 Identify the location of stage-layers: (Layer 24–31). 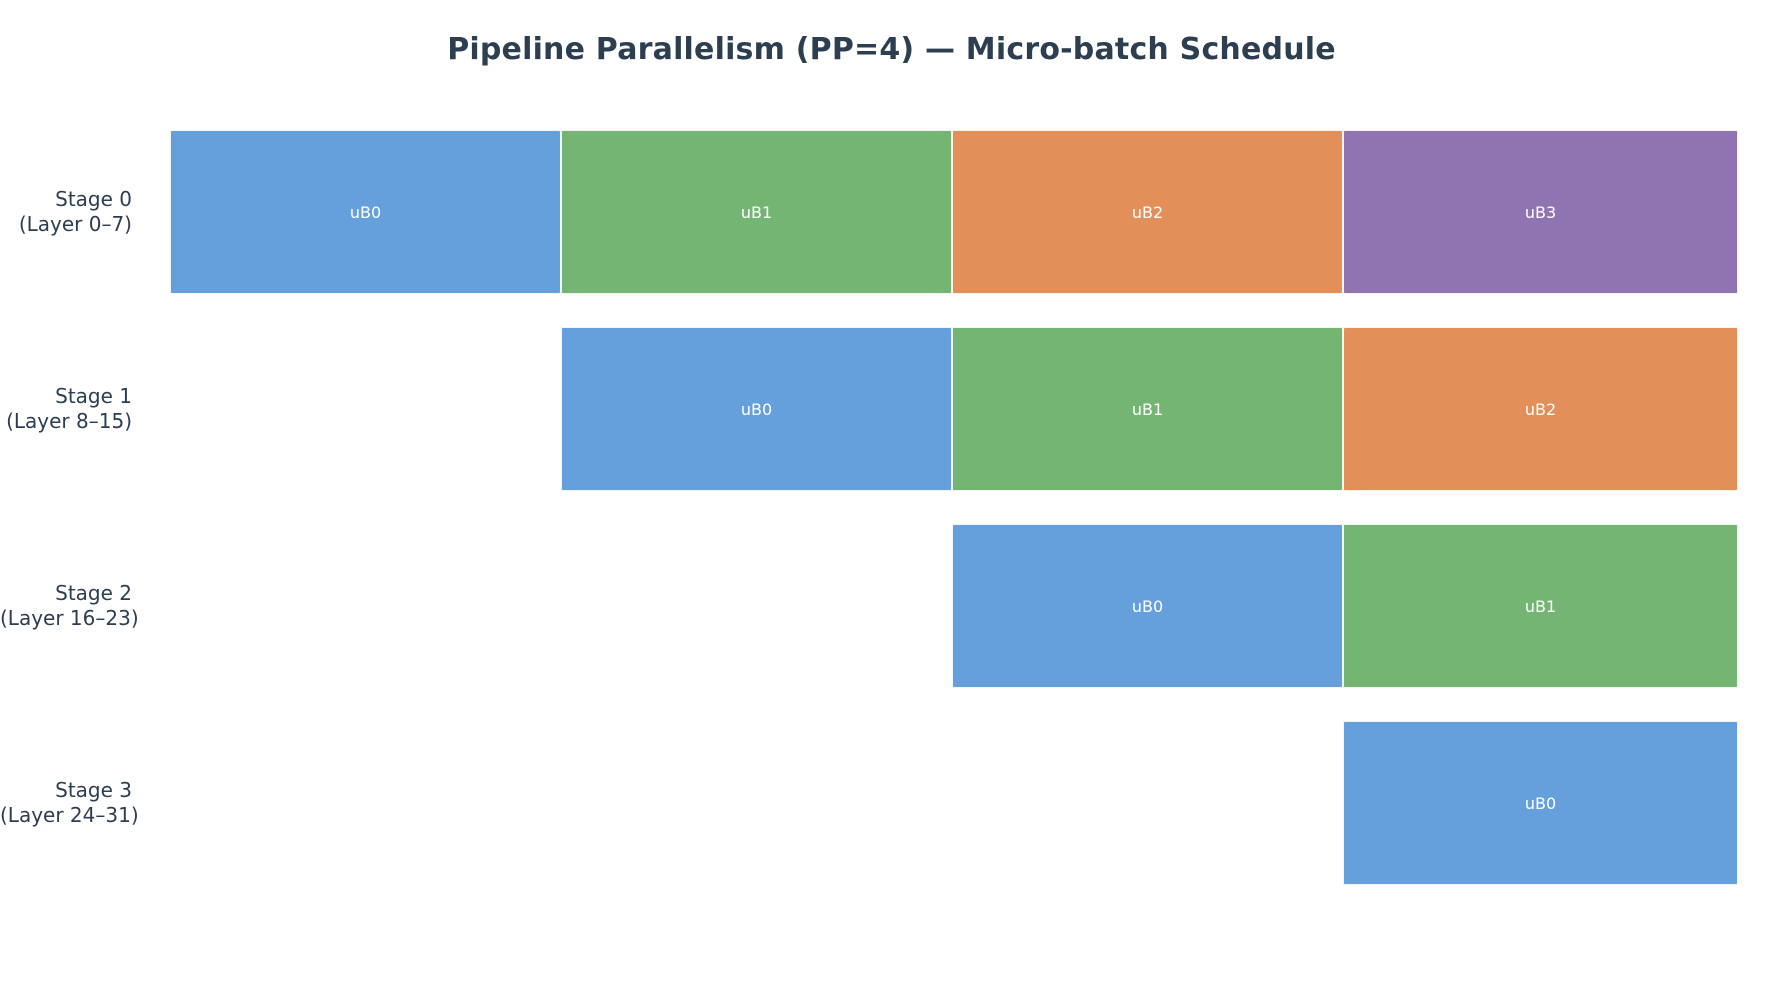
(69, 815).